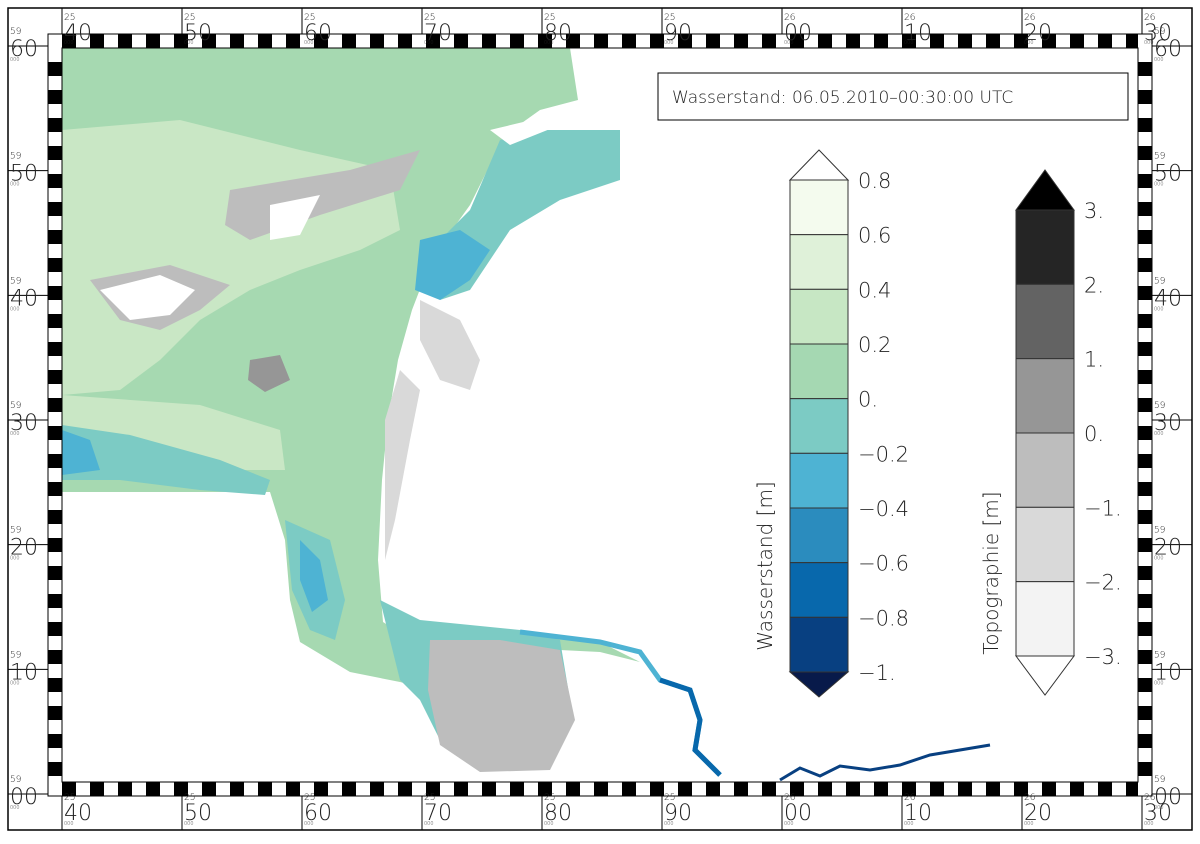 This screenshot has width=1200, height=844. Describe the element at coordinates (842, 98) in the screenshot. I see `title: Wasserstand: 06.05.2010–00:30:00 UTC` at that location.